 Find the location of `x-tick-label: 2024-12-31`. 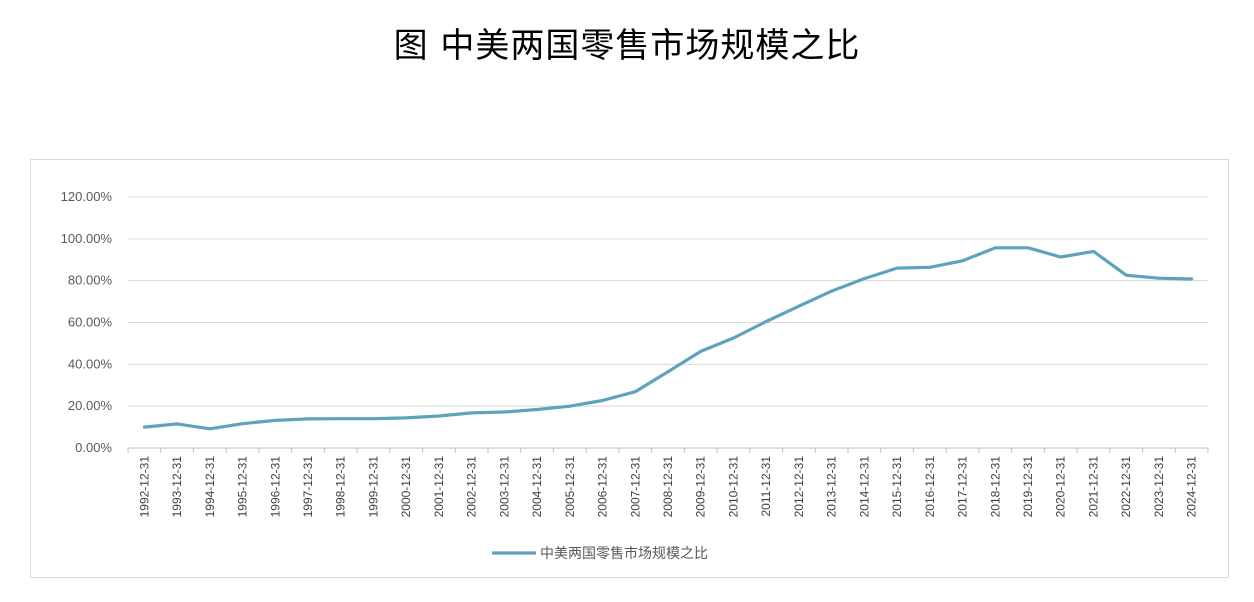

x-tick-label: 2024-12-31 is located at coordinates (1192, 487).